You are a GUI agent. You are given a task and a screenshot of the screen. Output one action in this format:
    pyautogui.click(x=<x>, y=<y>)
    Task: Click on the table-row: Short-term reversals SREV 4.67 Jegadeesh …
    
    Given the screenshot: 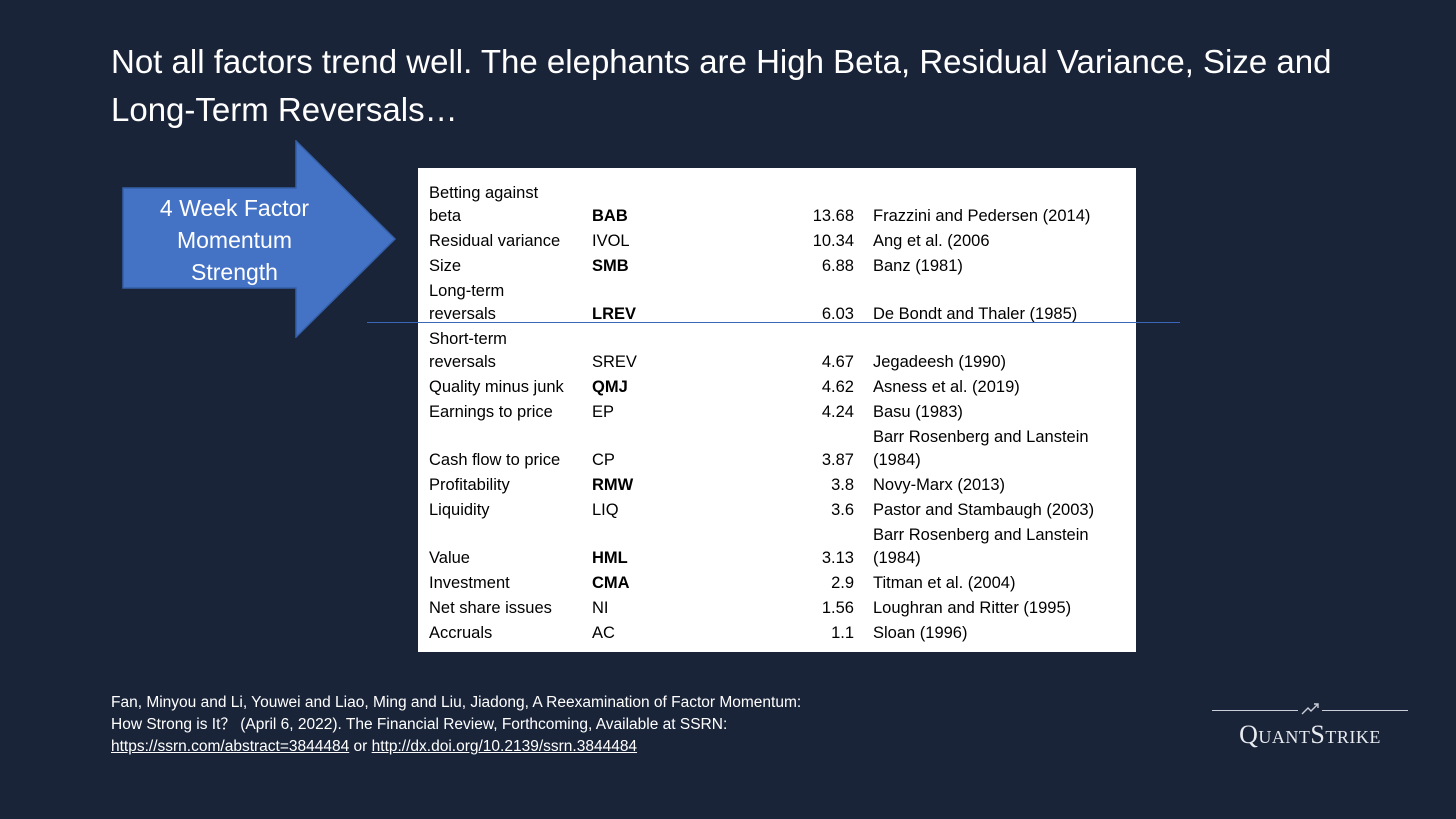 What is the action you would take?
    pyautogui.click(x=774, y=352)
    